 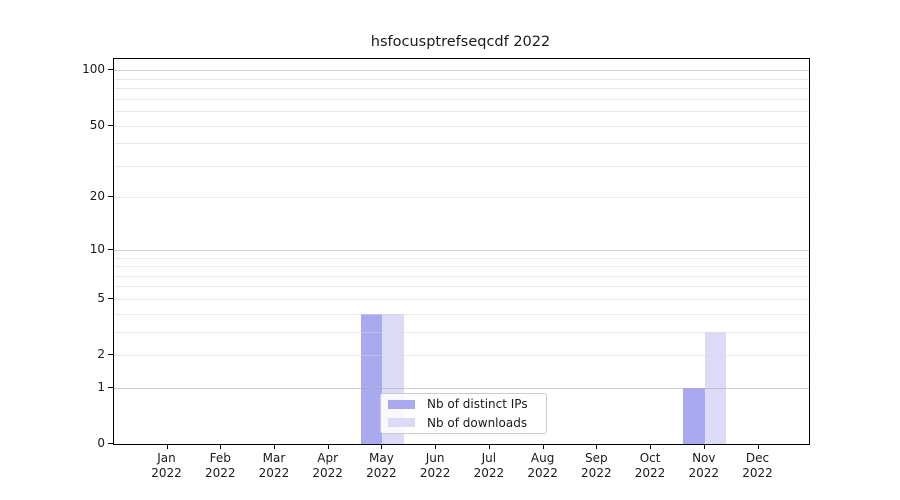 What do you see at coordinates (101, 354) in the screenshot?
I see `y-tick-label: 2` at bounding box center [101, 354].